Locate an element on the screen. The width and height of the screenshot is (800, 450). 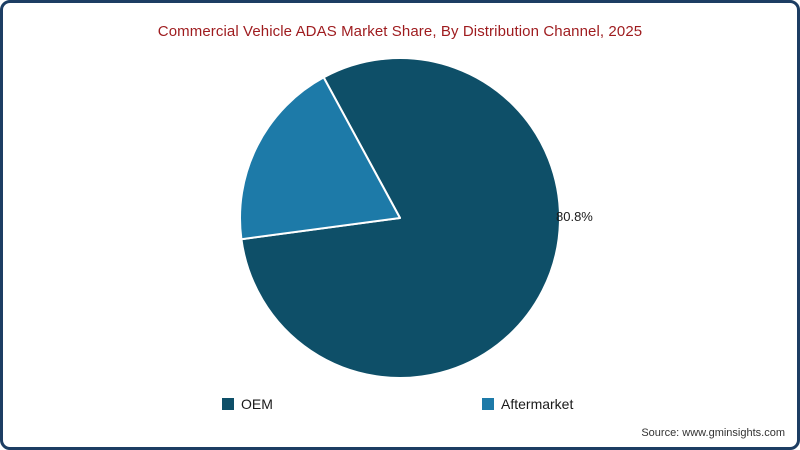
legend-item-oem: OEM is located at coordinates (247, 404).